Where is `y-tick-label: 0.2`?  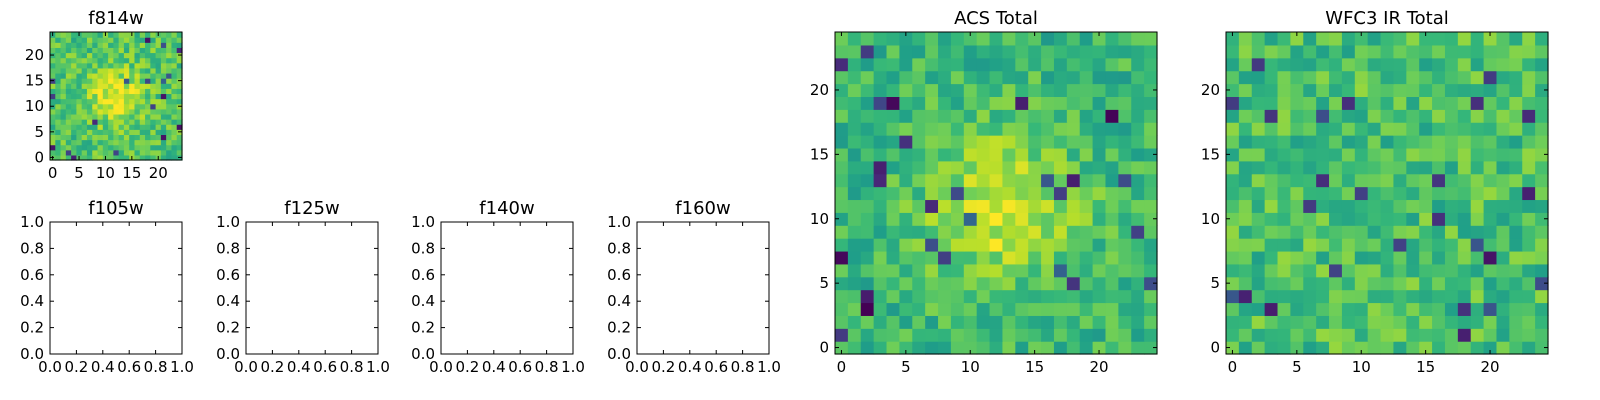
y-tick-label: 0.2 is located at coordinates (228, 328).